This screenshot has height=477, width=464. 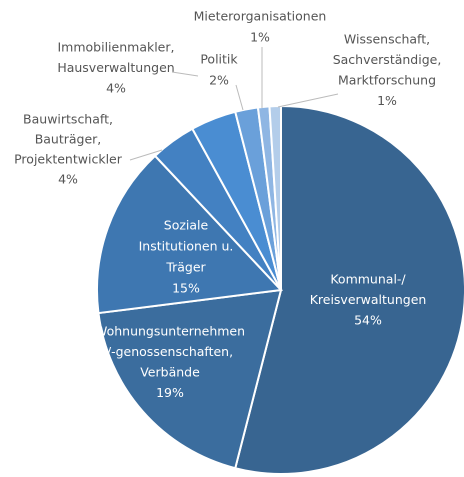 What do you see at coordinates (368, 299) in the screenshot?
I see `slice-label: Kreisverwaltungen` at bounding box center [368, 299].